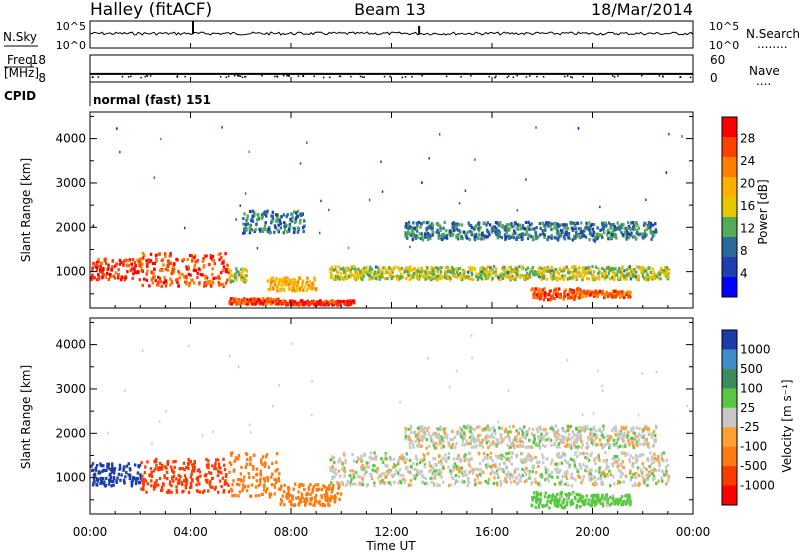 The height and width of the screenshot is (554, 800). I want to click on y-tick-label: 1000, so click(70, 272).